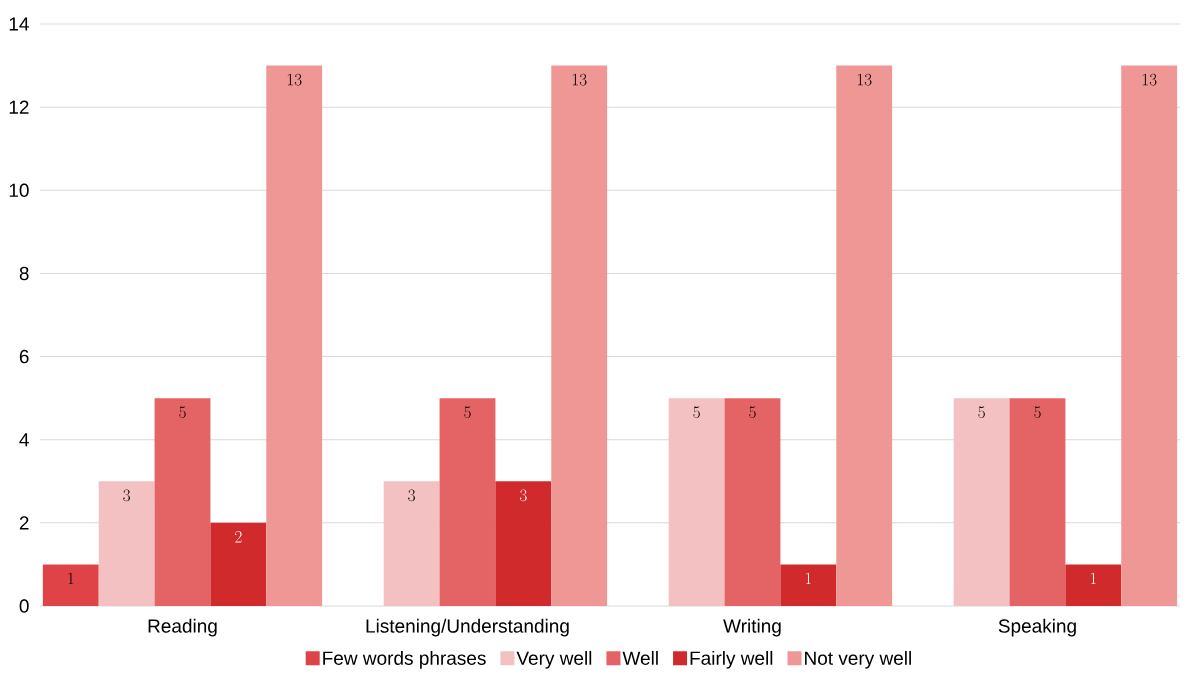  Describe the element at coordinates (404, 659) in the screenshot. I see `legend-label: Few words phrases` at that location.